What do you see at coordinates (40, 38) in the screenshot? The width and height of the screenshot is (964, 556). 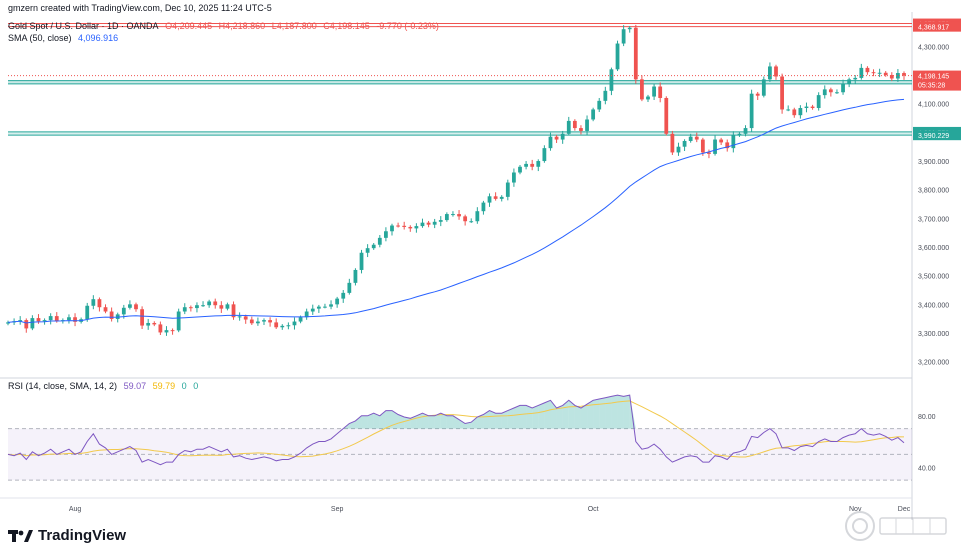 I see `sma-label: SMA (50, close)` at bounding box center [40, 38].